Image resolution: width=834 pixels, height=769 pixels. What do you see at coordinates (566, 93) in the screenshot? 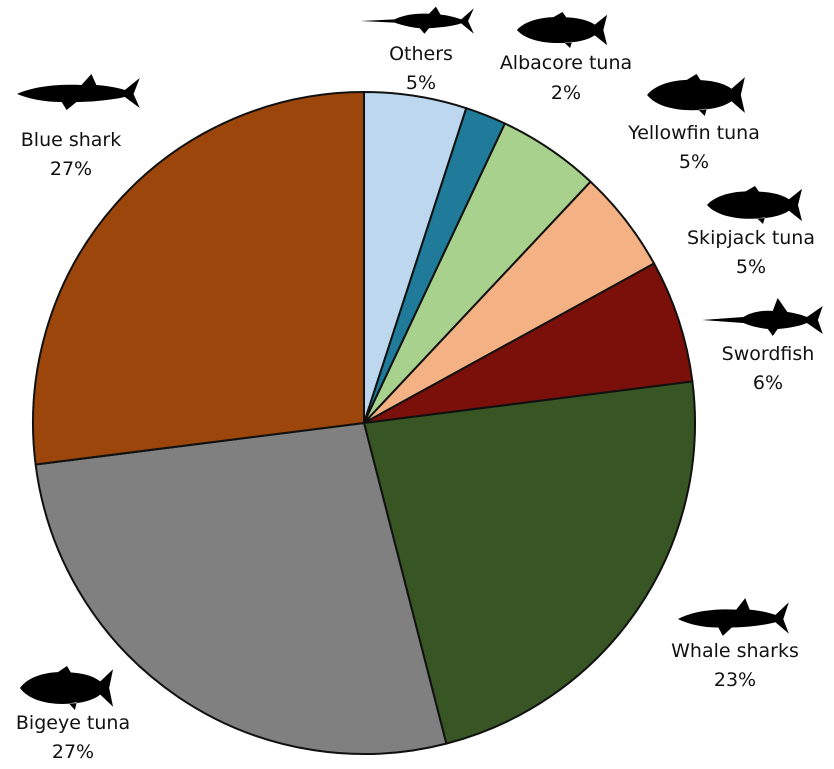
I see `percent-albacore-tuna: 2%` at bounding box center [566, 93].